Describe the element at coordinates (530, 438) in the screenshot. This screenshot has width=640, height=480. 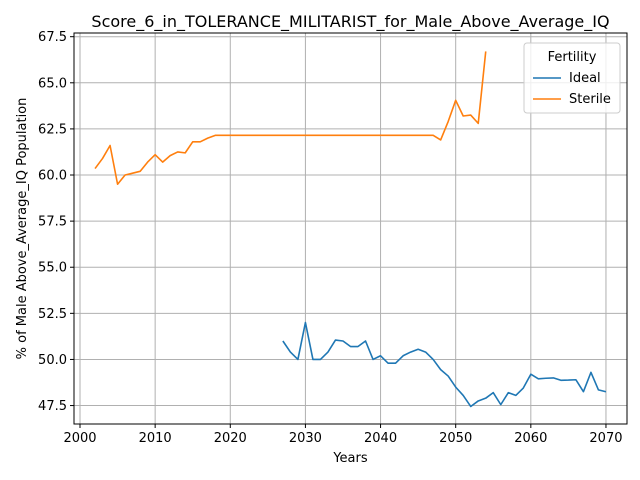
I see `x-tick-label: 2060` at that location.